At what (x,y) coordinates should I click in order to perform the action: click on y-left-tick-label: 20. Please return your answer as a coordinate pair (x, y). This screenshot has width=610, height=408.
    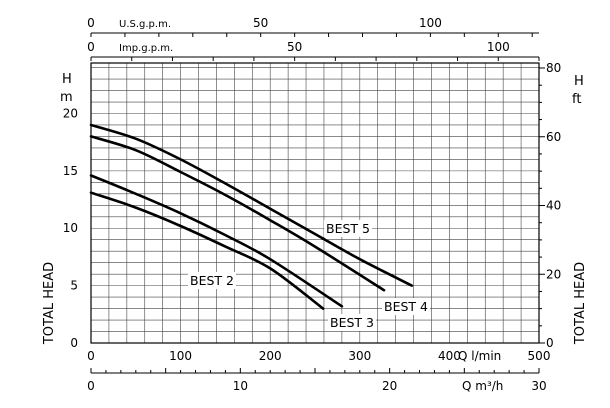
    Looking at the image, I should click on (70, 113).